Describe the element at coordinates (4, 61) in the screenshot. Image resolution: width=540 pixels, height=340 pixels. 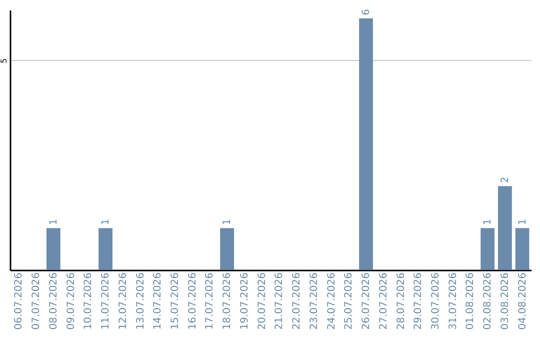
I see `y-tick-label: 5` at that location.